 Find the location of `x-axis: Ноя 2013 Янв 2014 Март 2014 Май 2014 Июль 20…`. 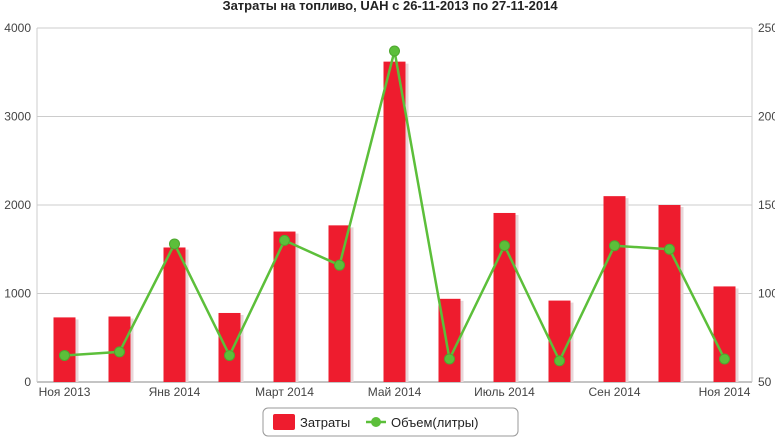

x-axis: Ноя 2013 Янв 2014 Март 2014 Май 2014 Июль 20… is located at coordinates (395, 392).